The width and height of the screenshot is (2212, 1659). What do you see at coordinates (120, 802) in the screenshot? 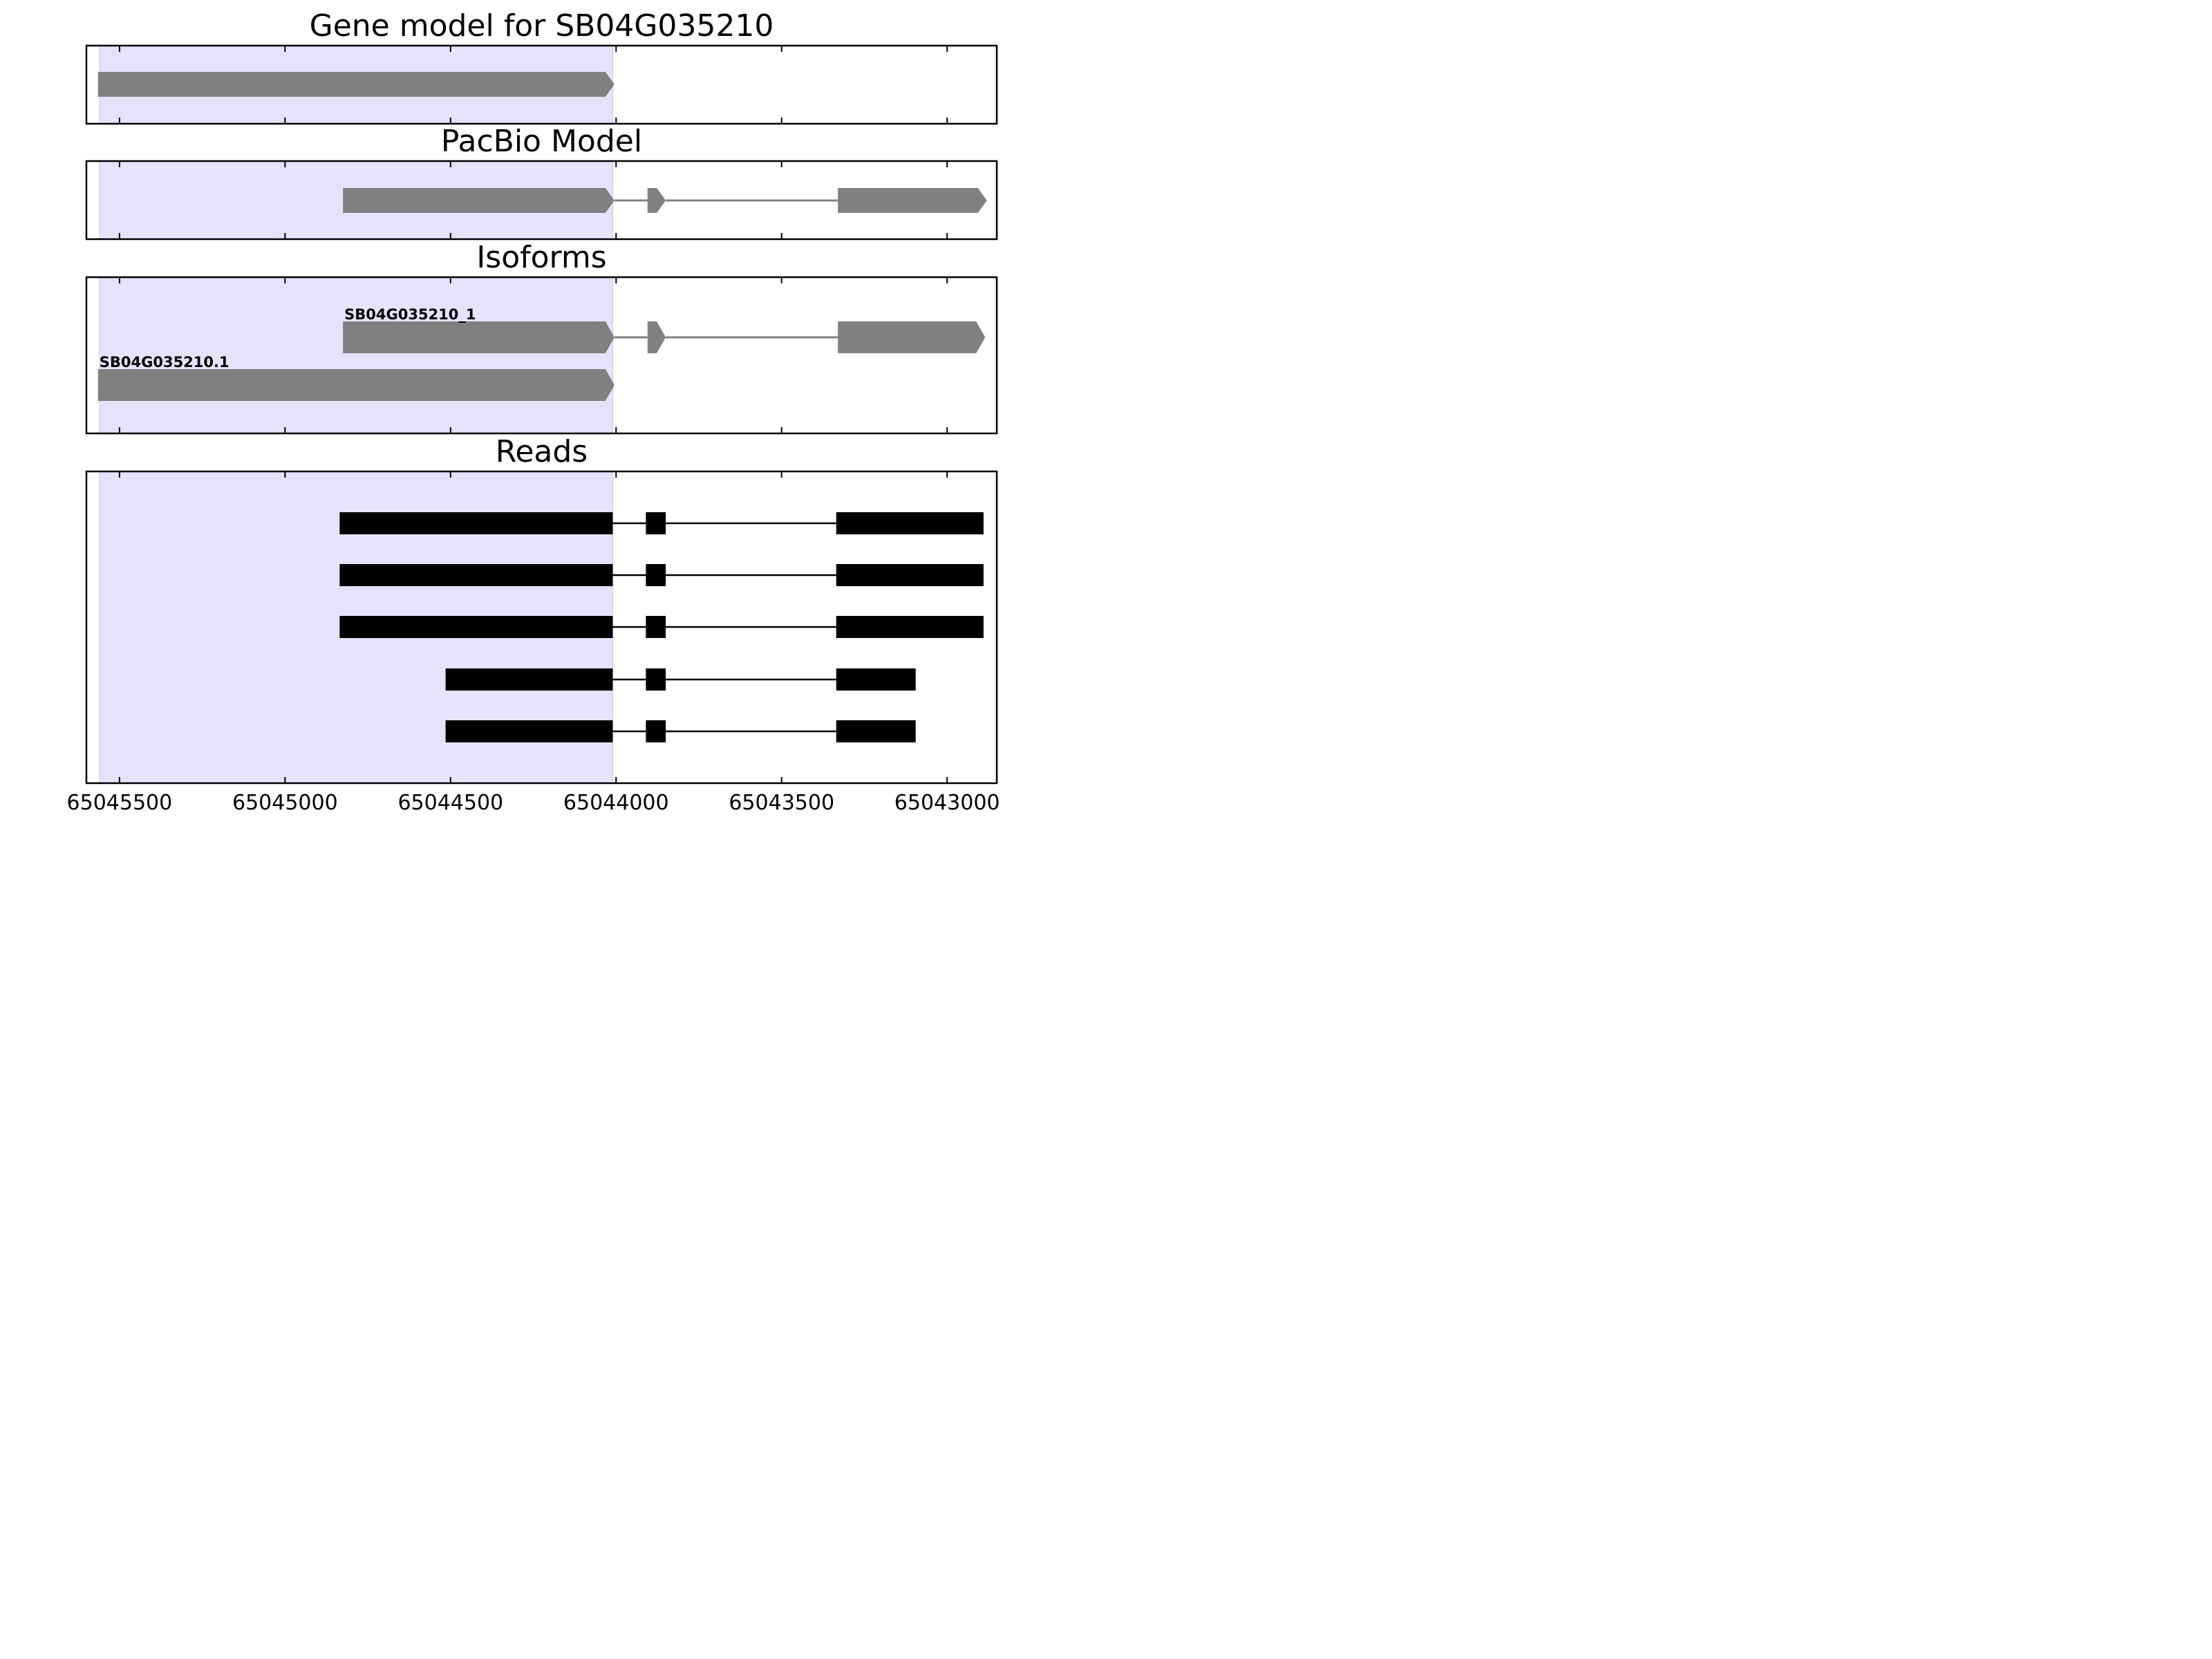
I see `x-tick-label: 65045500` at bounding box center [120, 802].